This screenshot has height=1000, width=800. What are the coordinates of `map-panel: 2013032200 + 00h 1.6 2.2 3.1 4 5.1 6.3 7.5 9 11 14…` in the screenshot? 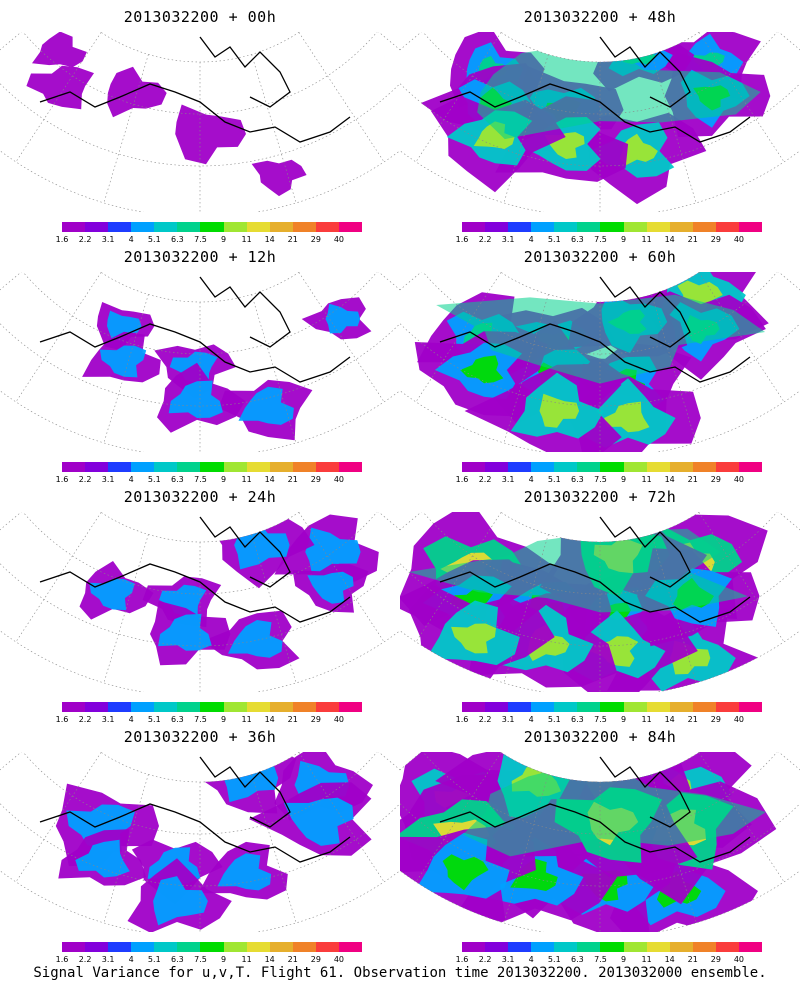 It's located at (200, 122).